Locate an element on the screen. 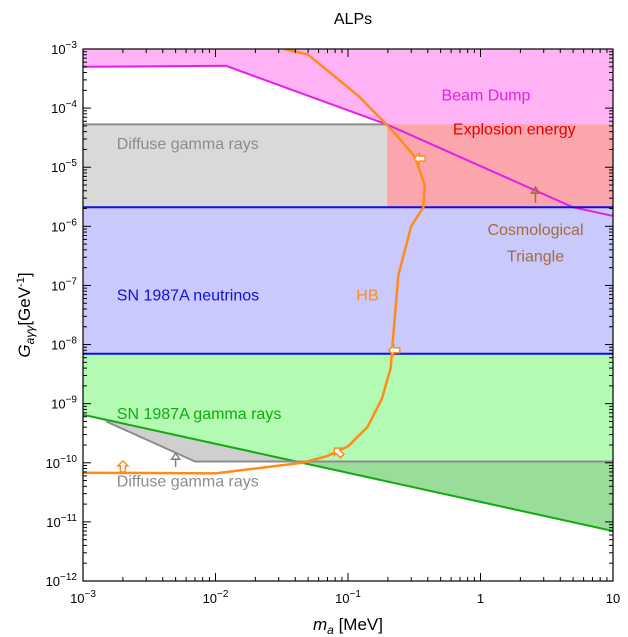  y-tick-label: 10⁻¹² is located at coordinates (62, 580).